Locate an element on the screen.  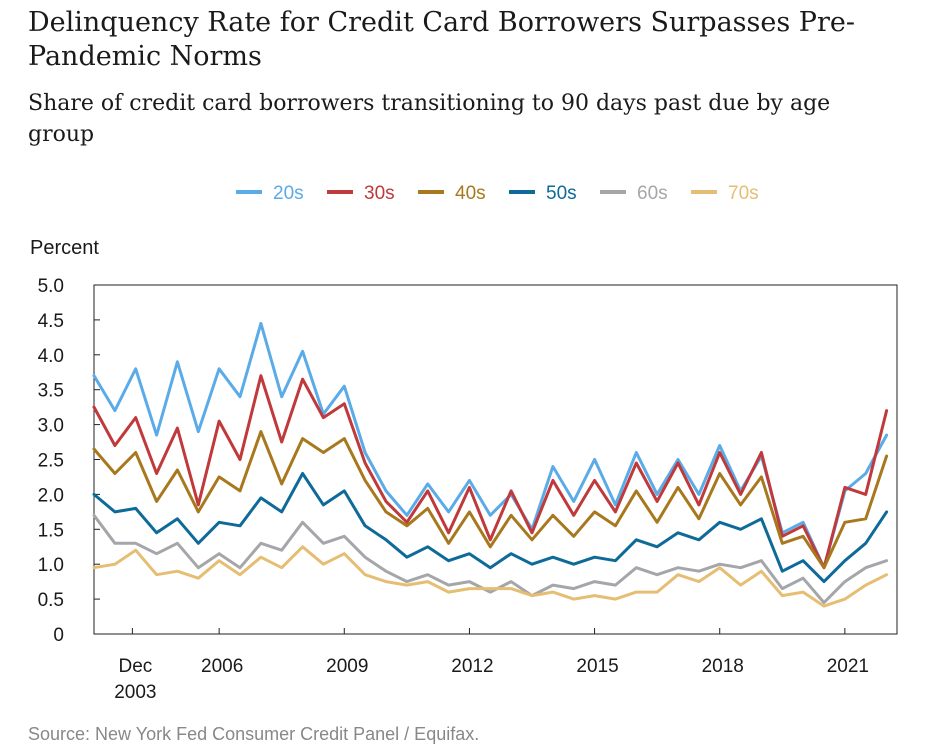
legend-label-60s: 60s is located at coordinates (652, 193).